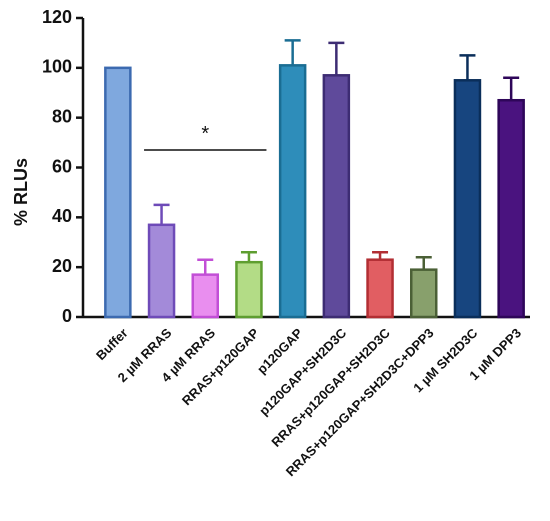 This screenshot has width=550, height=521. I want to click on y-tick-label: 40, so click(62, 216).